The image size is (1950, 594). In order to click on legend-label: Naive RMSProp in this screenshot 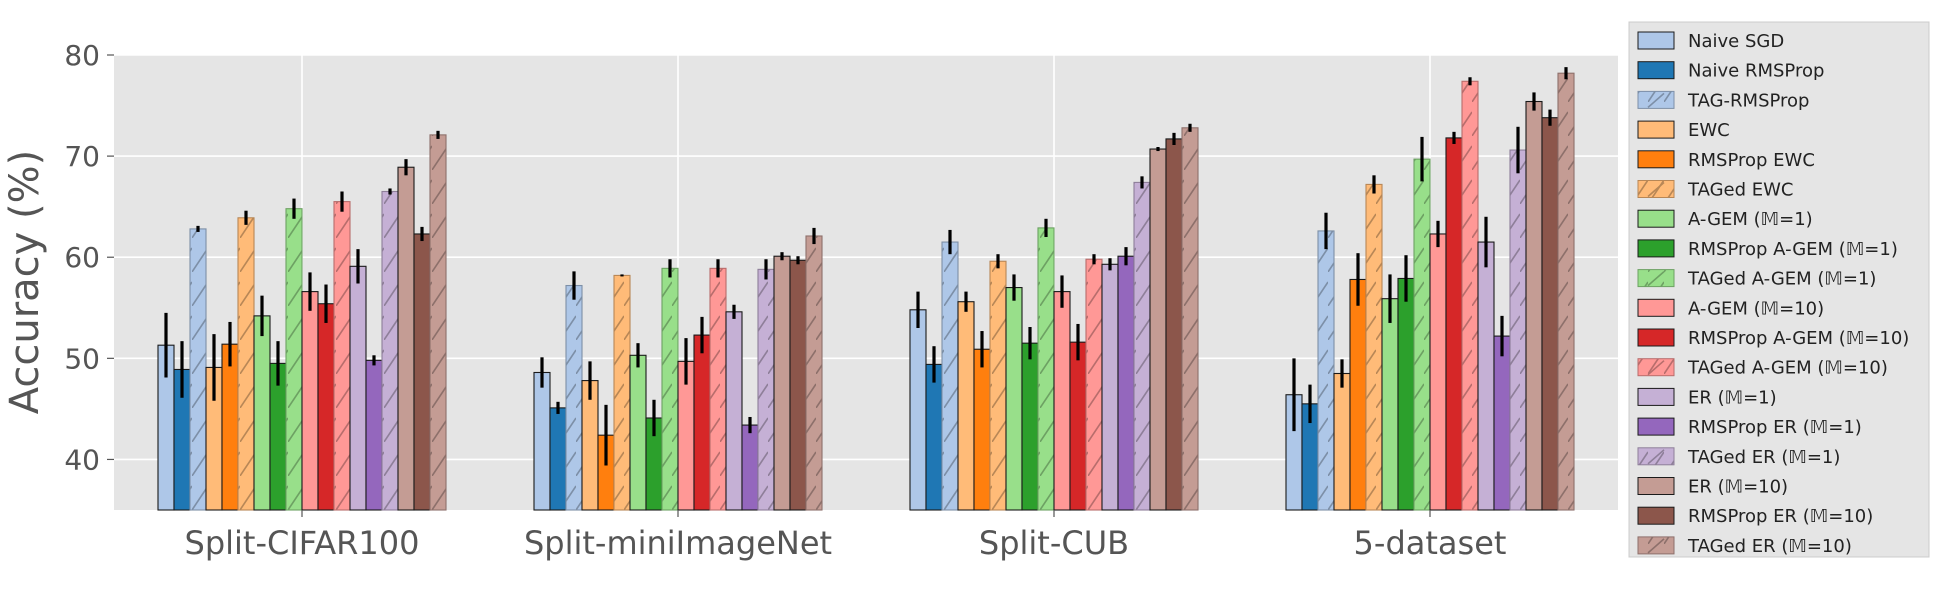, I will do `click(1756, 71)`.